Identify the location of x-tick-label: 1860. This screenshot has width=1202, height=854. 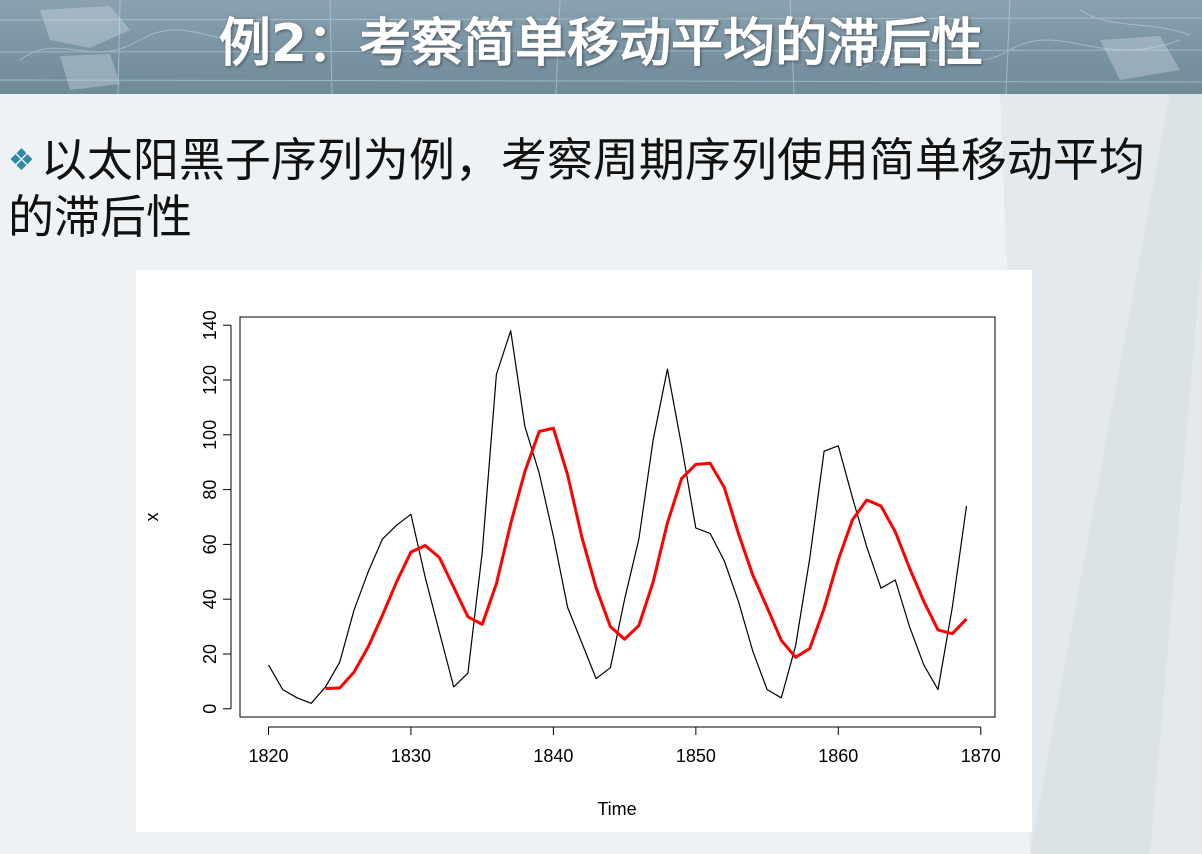
(838, 756).